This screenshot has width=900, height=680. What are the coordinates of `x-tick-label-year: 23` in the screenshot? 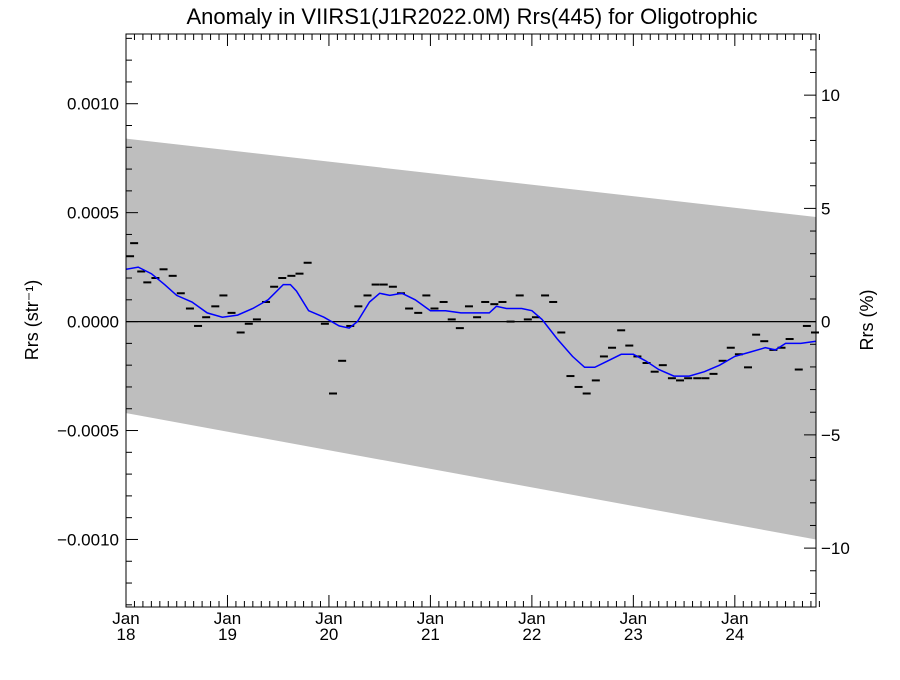 It's located at (633, 634).